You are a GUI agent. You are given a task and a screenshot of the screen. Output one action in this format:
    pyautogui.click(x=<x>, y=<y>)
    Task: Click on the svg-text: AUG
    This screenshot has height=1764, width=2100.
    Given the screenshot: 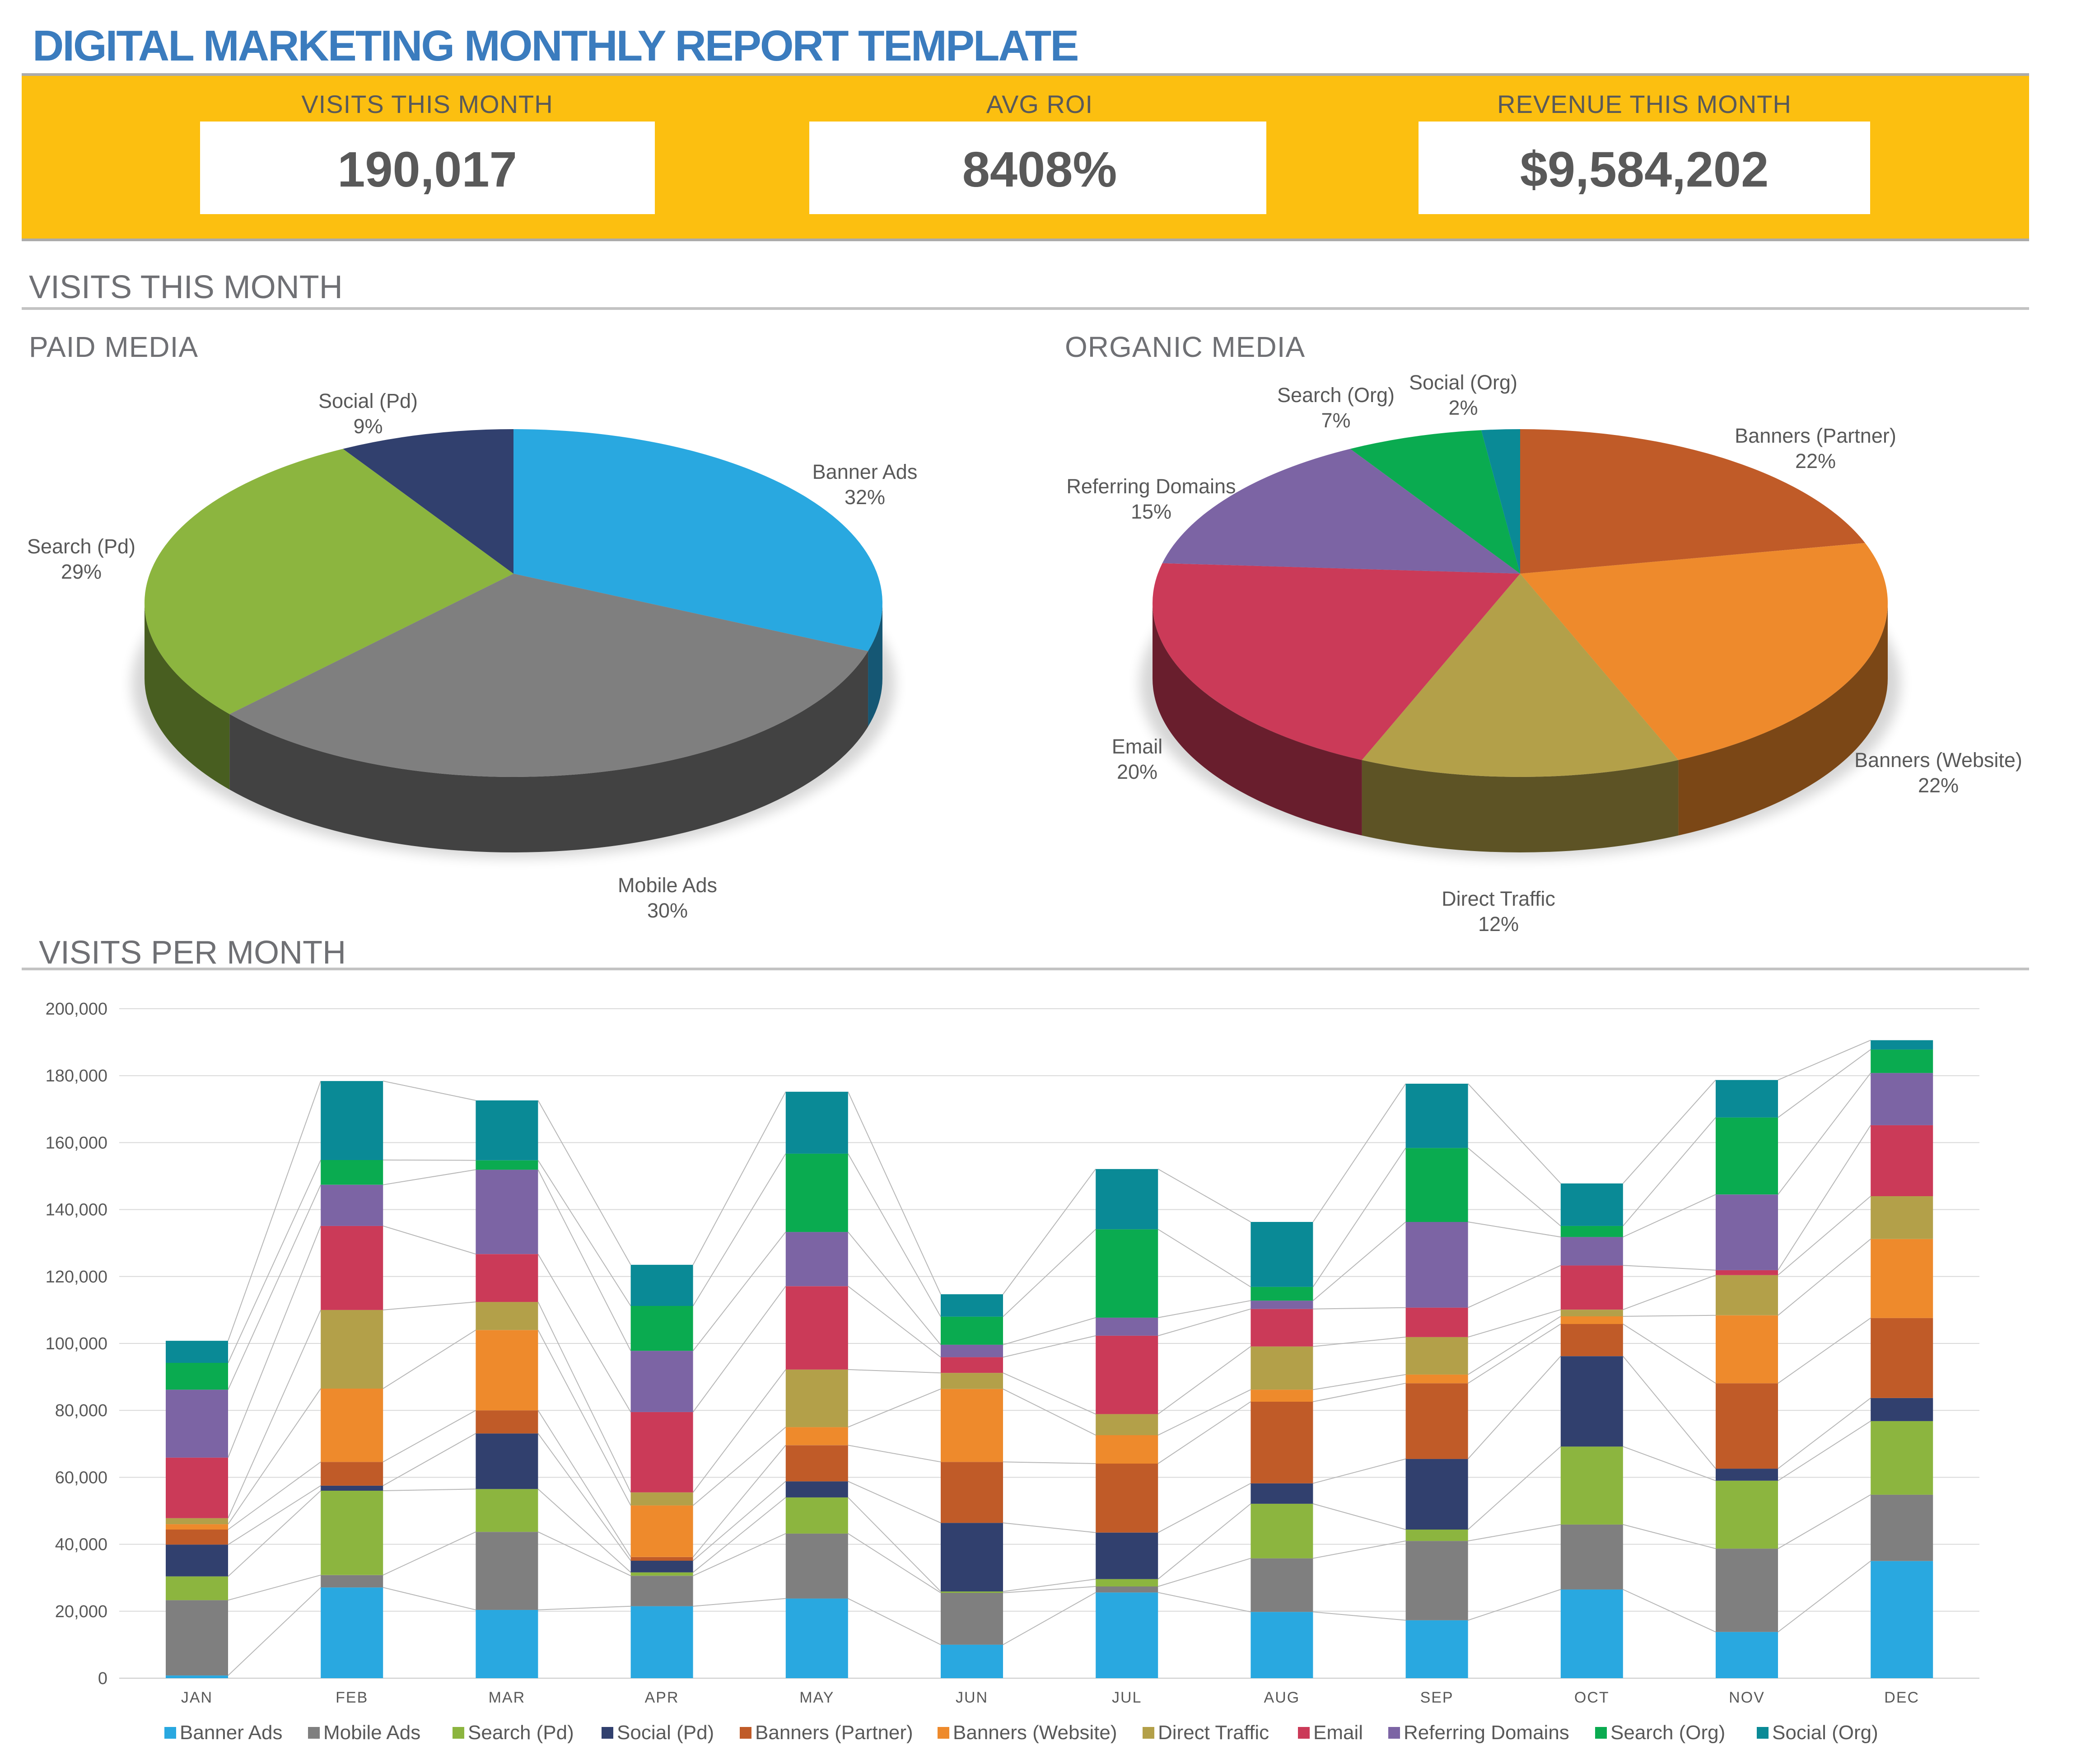 What is the action you would take?
    pyautogui.click(x=1282, y=1697)
    